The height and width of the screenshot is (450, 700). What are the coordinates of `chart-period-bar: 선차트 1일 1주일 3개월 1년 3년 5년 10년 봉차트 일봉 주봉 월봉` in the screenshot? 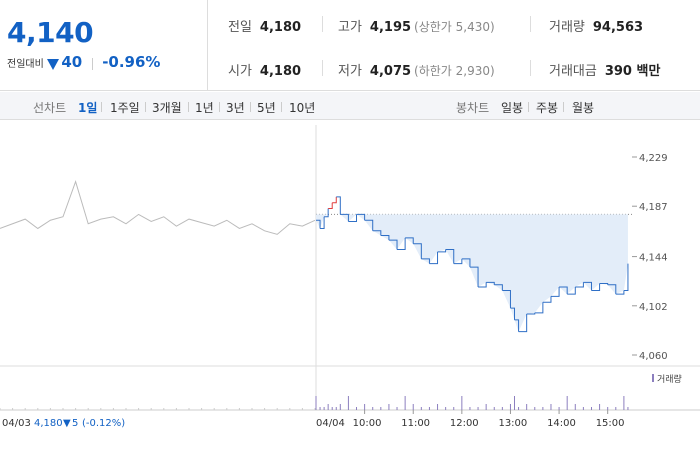 It's located at (350, 106).